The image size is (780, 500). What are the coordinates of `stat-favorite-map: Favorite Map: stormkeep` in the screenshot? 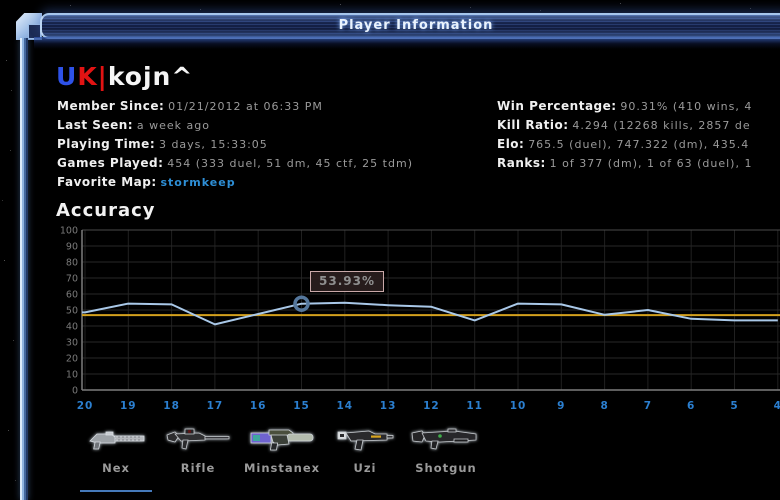 It's located at (235, 182).